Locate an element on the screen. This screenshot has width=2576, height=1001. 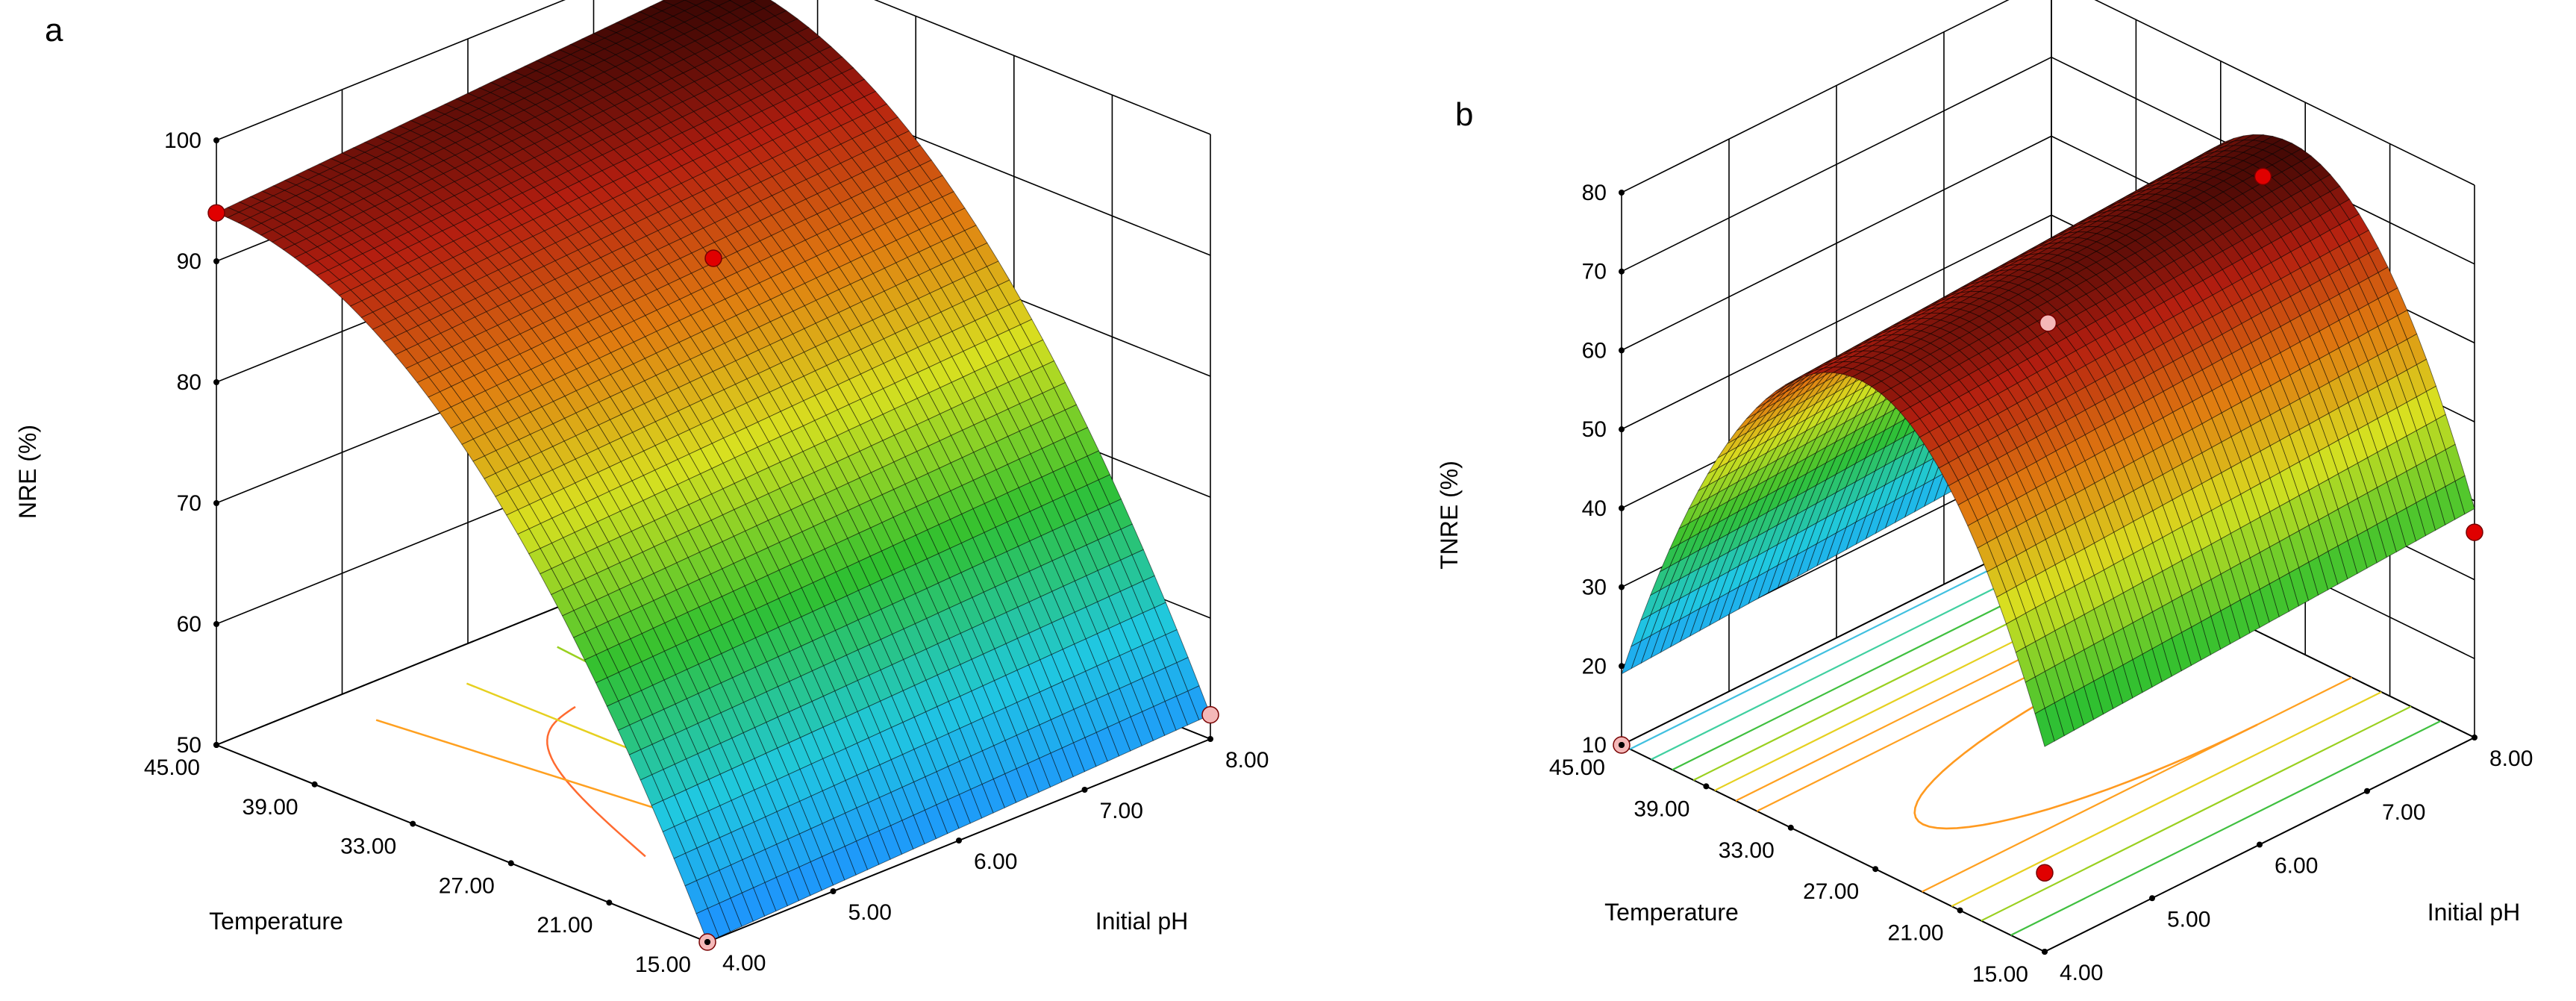
panel-a-z-axis-title: NRE (%) is located at coordinates (27, 472).